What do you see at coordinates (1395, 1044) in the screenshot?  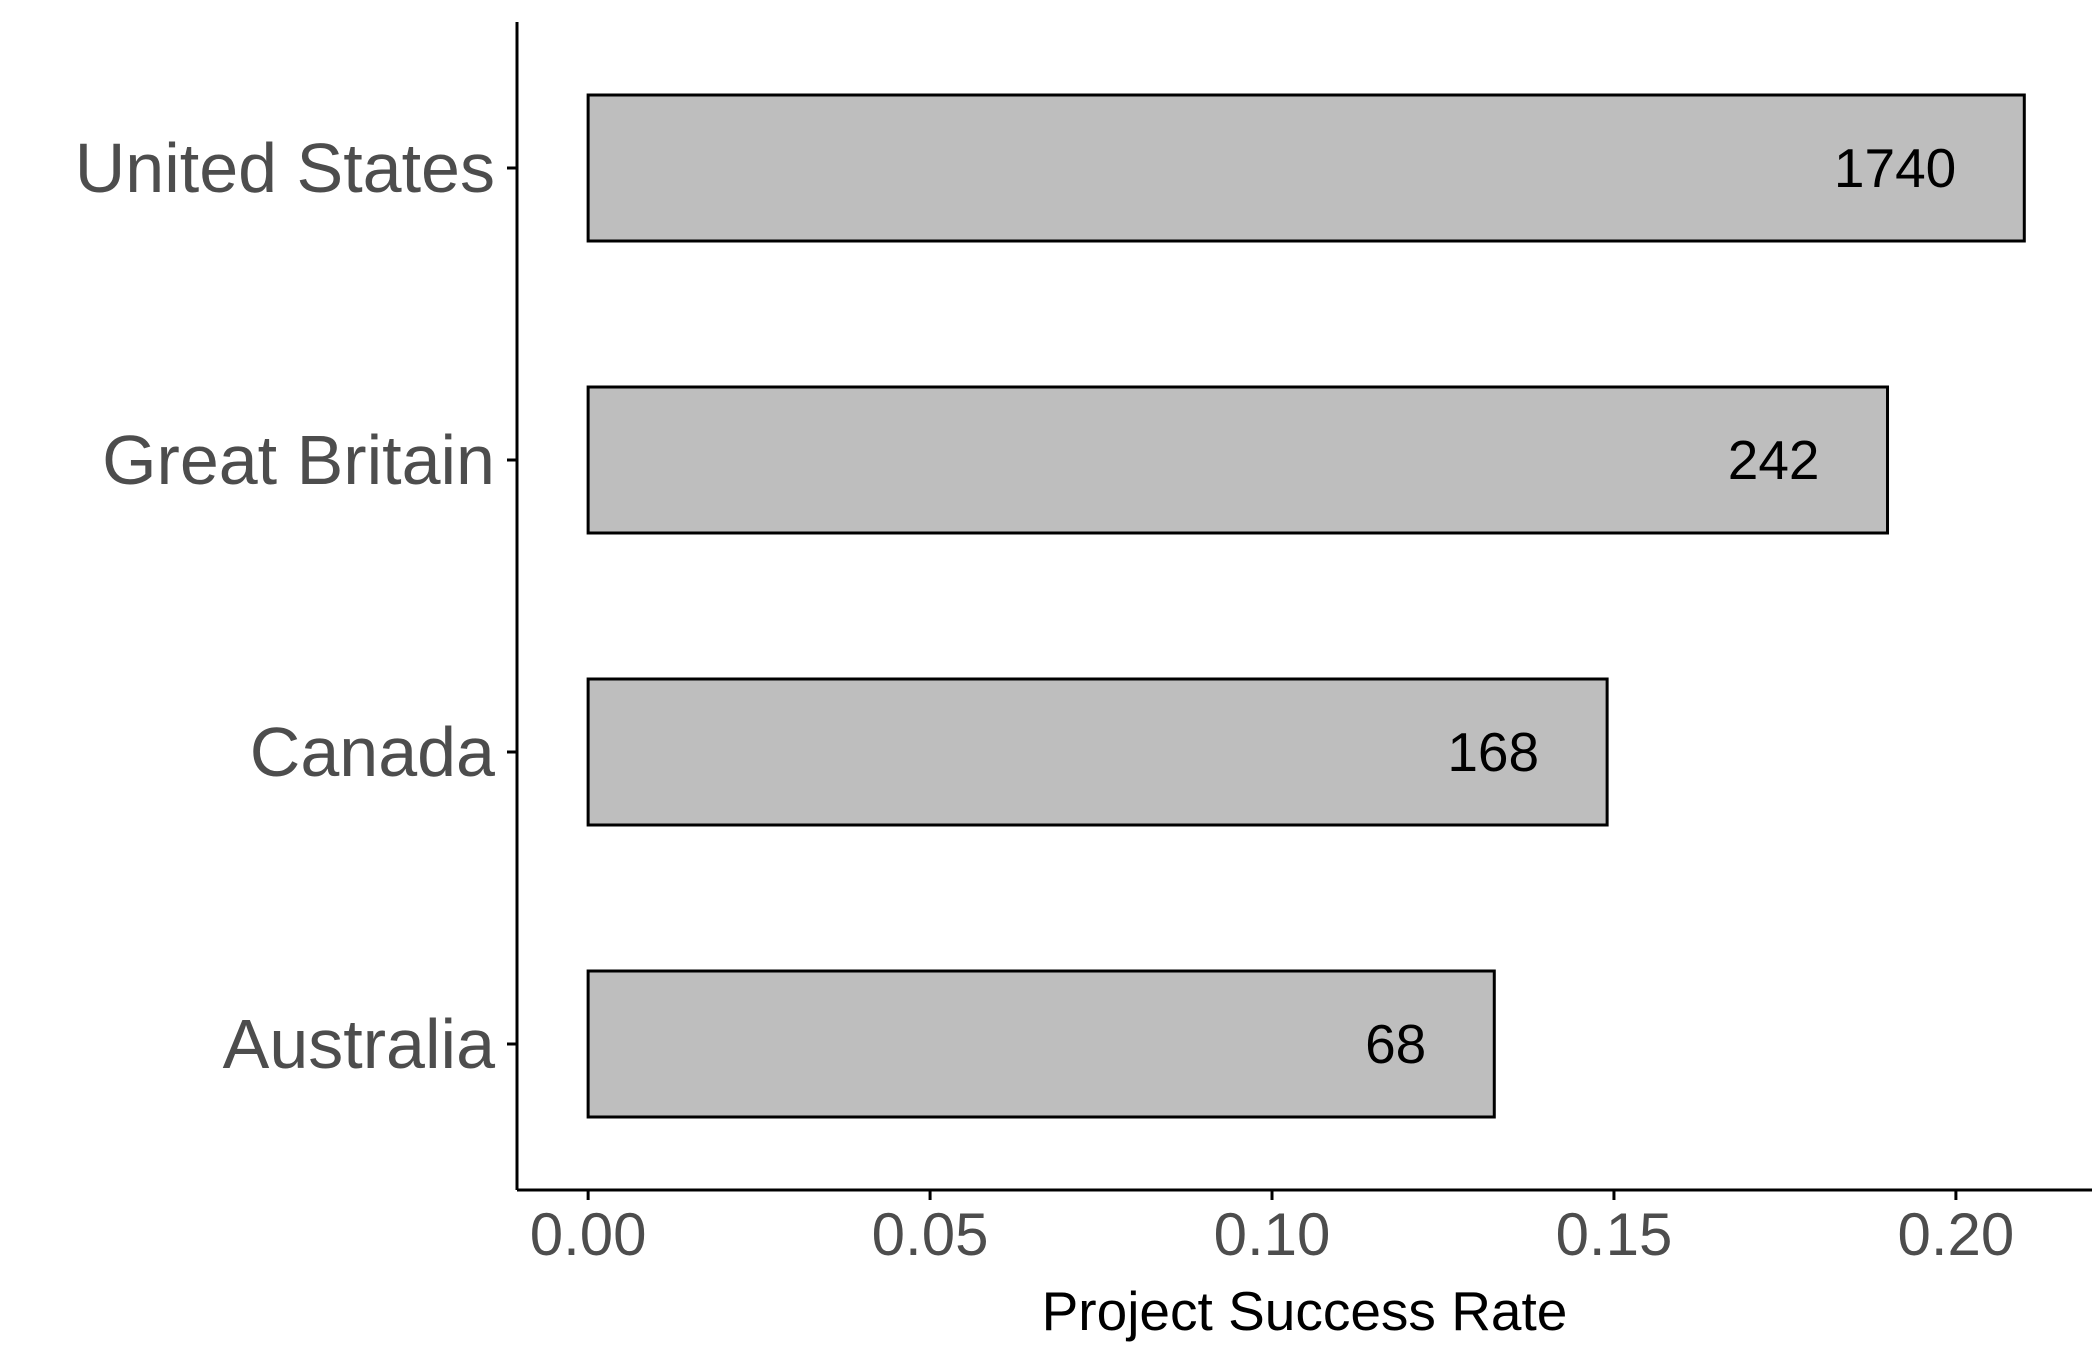 I see `bar-data-label: 68` at bounding box center [1395, 1044].